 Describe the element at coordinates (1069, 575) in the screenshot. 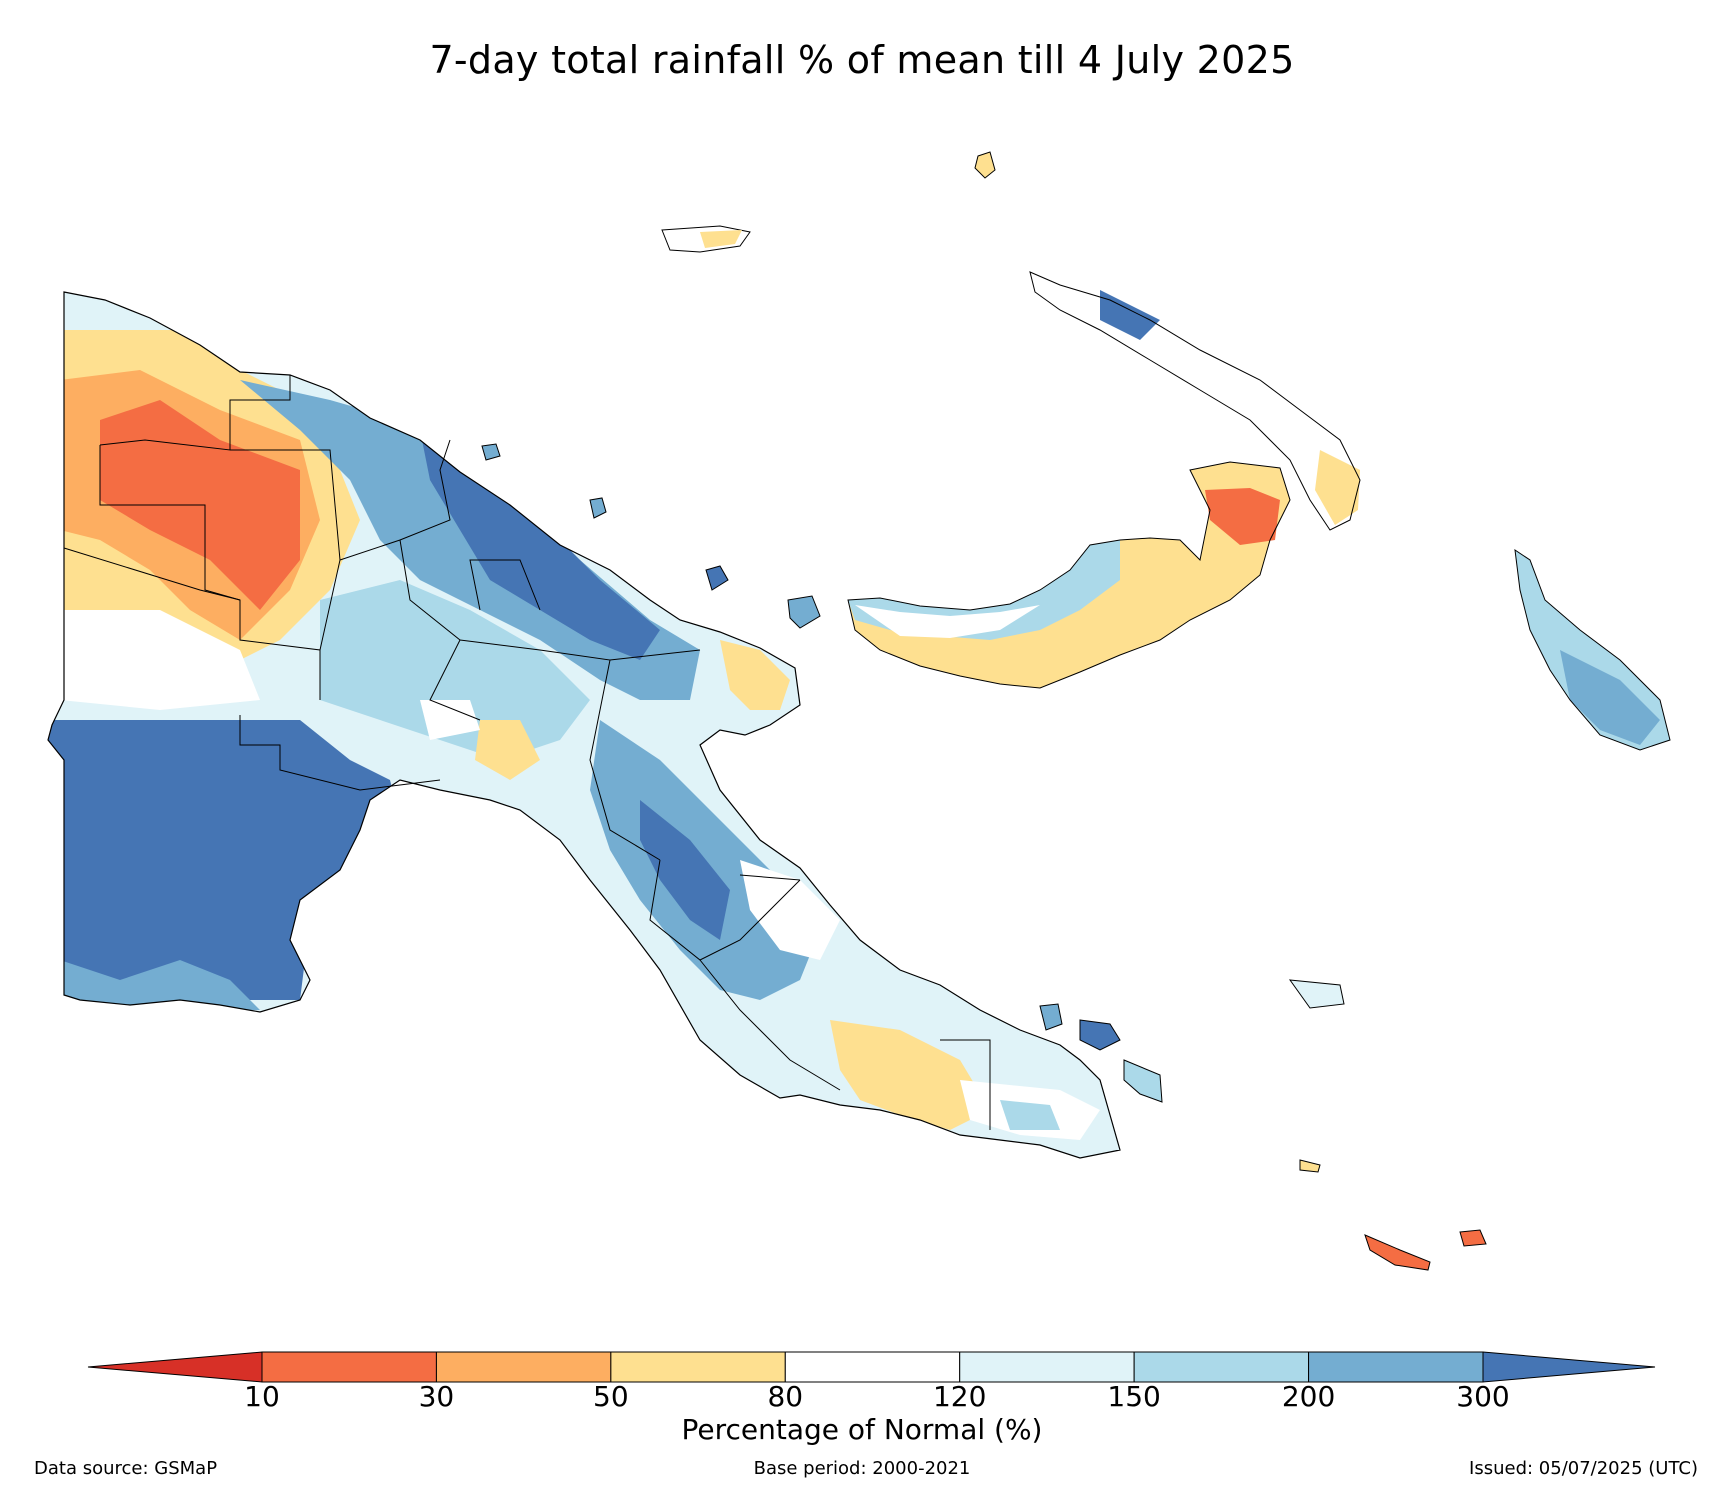

I see `new-britain` at that location.